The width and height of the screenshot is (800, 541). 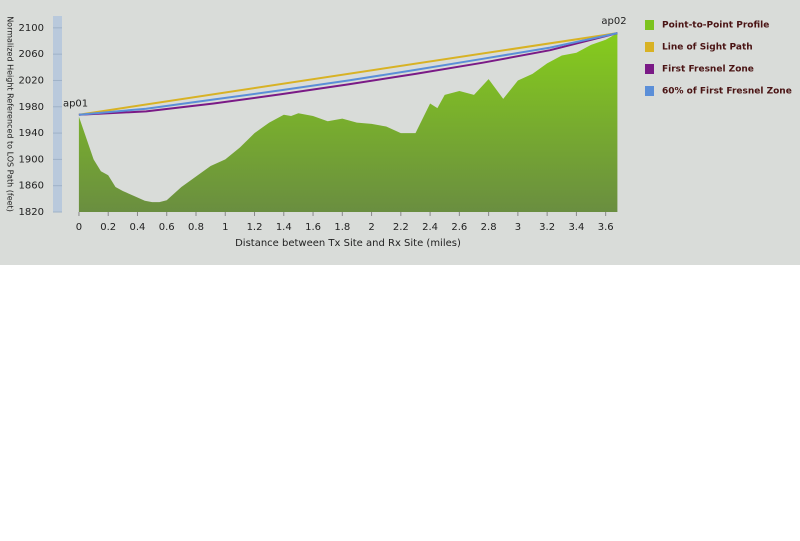 I want to click on x-tick-label: 0.6, so click(x=167, y=227).